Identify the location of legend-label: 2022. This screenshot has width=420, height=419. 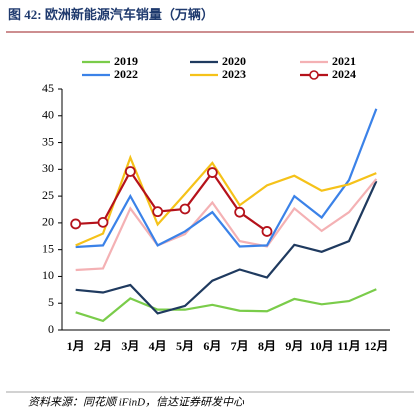
(126, 74).